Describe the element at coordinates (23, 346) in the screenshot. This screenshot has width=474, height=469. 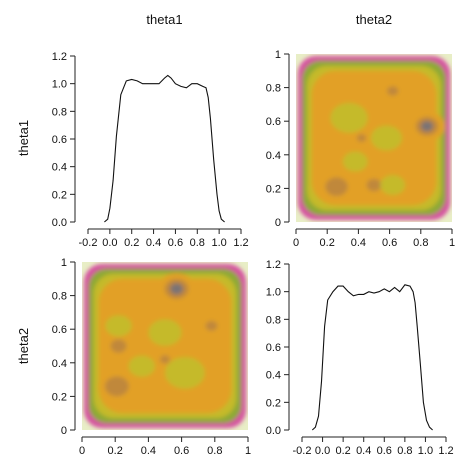
I see `row-header-theta2: theta2` at that location.